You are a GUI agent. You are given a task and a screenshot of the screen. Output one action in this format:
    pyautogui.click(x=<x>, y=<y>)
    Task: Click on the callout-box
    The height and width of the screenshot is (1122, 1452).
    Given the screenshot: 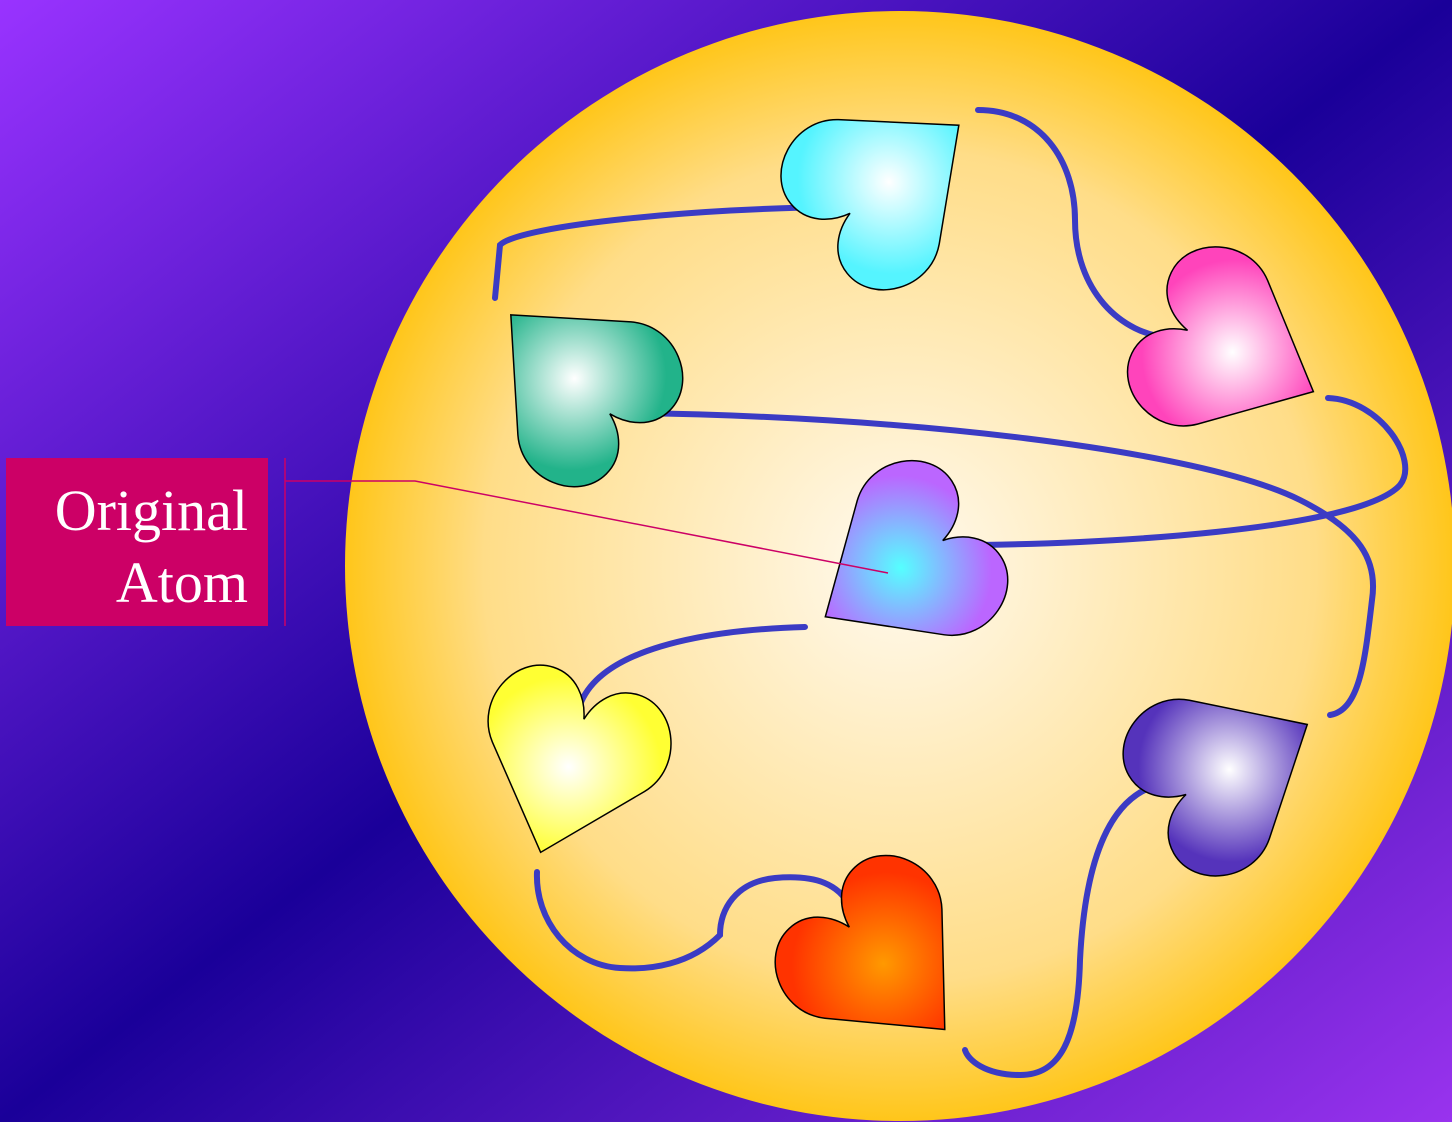 What is the action you would take?
    pyautogui.click(x=137, y=542)
    